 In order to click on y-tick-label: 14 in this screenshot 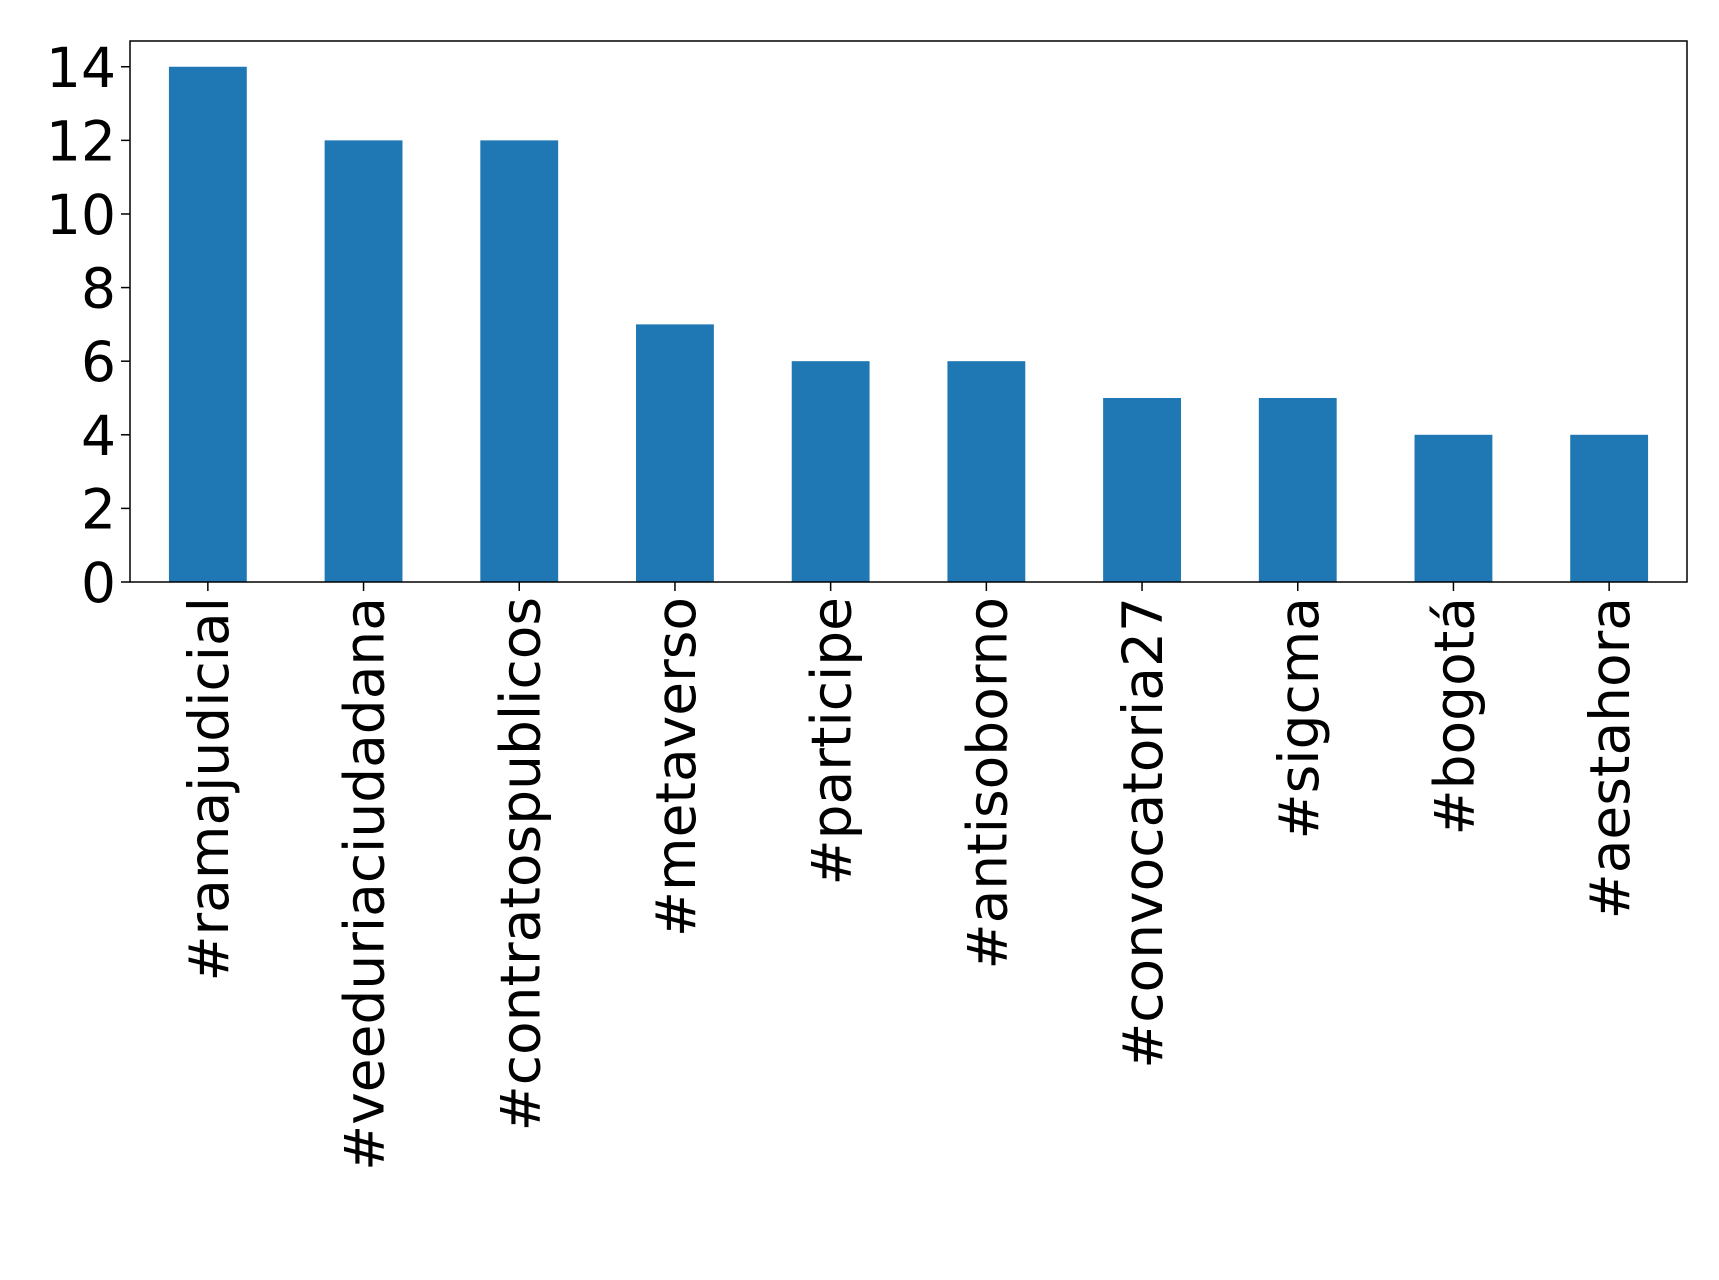, I will do `click(81, 68)`.